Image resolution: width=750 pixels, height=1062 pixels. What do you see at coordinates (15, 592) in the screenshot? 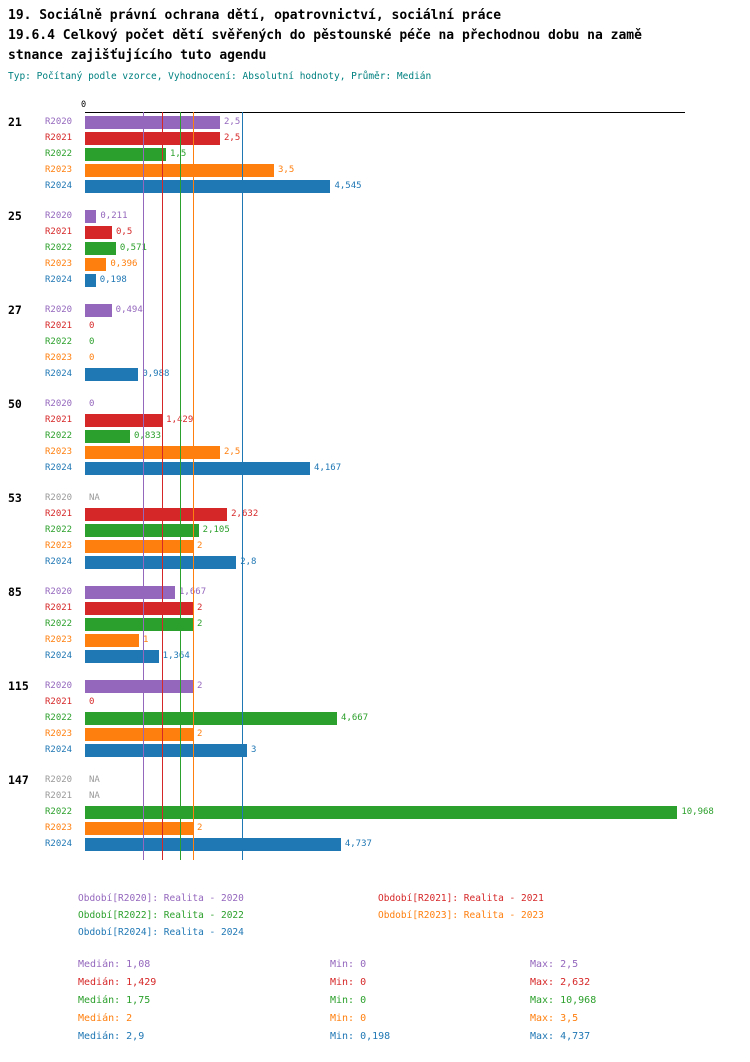
I see `group-label: 85` at bounding box center [15, 592].